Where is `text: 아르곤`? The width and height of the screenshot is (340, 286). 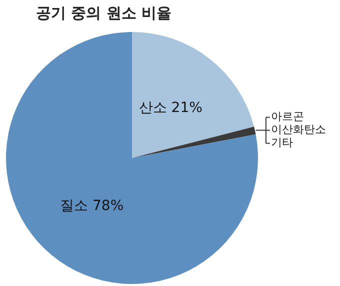 text: 아르곤 is located at coordinates (287, 117).